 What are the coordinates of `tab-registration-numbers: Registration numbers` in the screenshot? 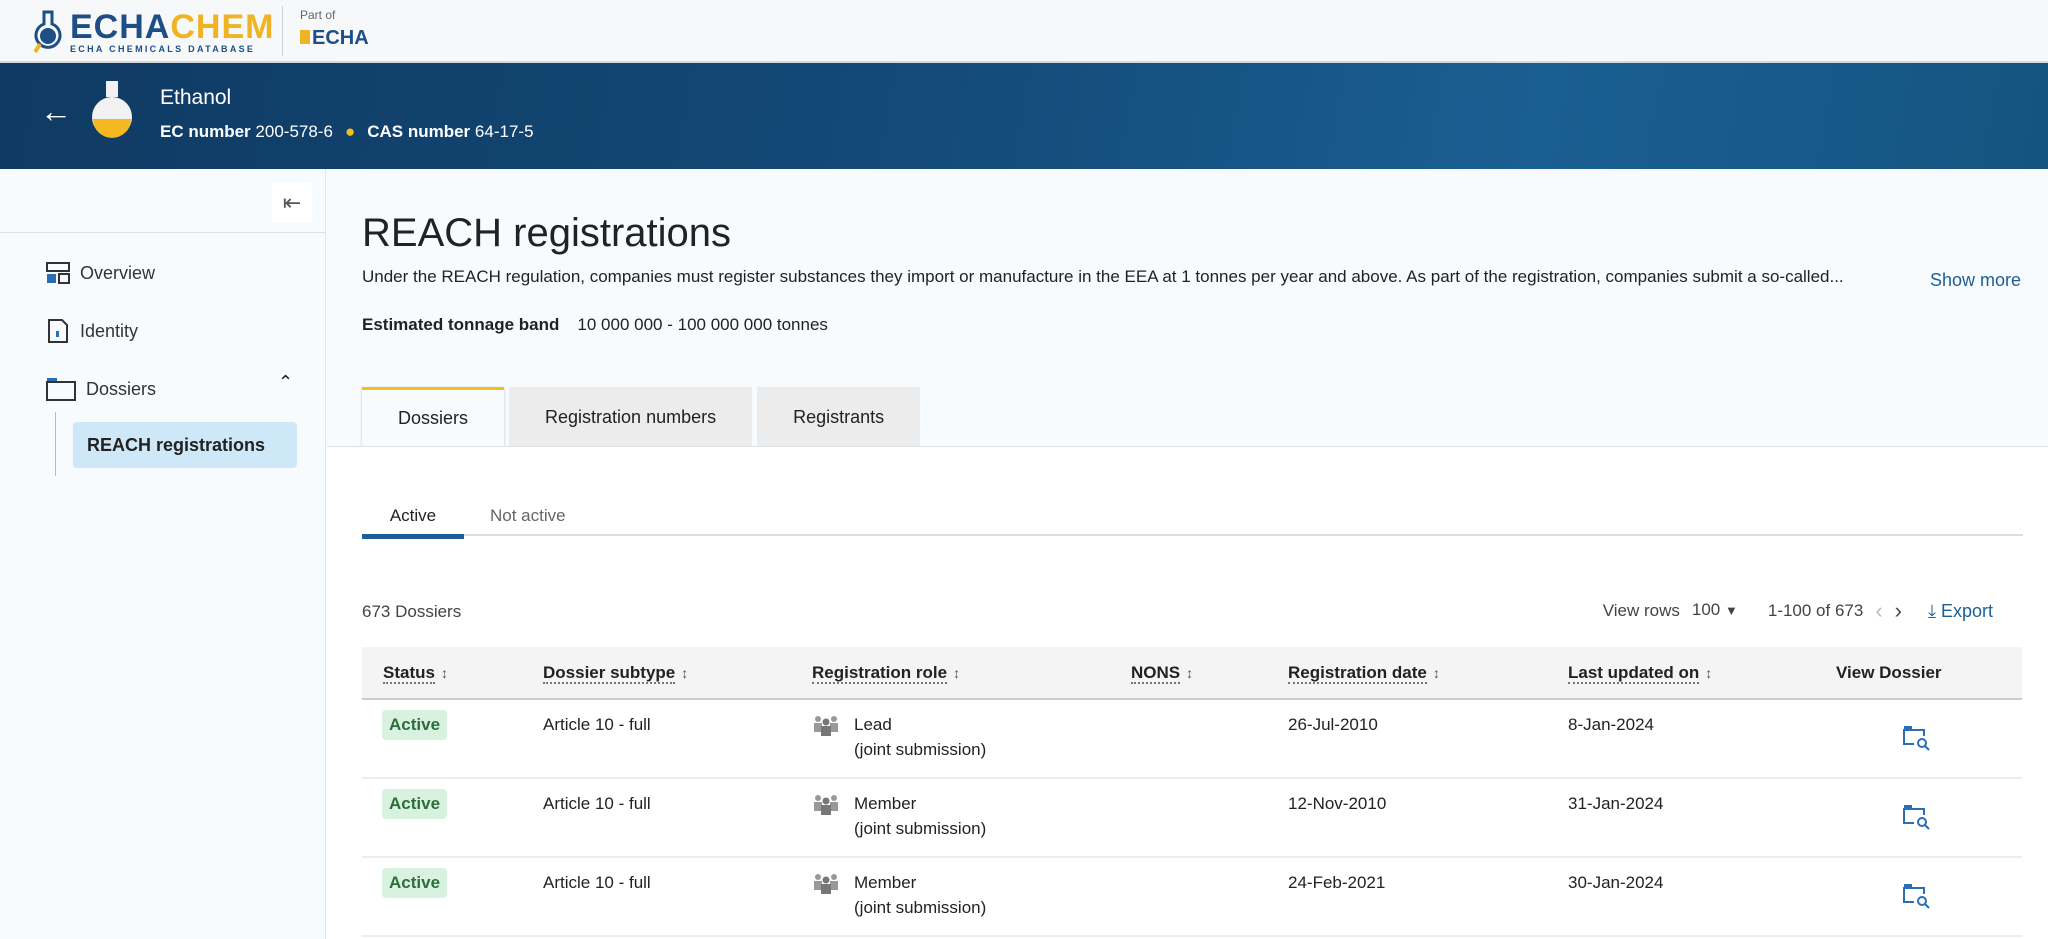 It's located at (631, 417).